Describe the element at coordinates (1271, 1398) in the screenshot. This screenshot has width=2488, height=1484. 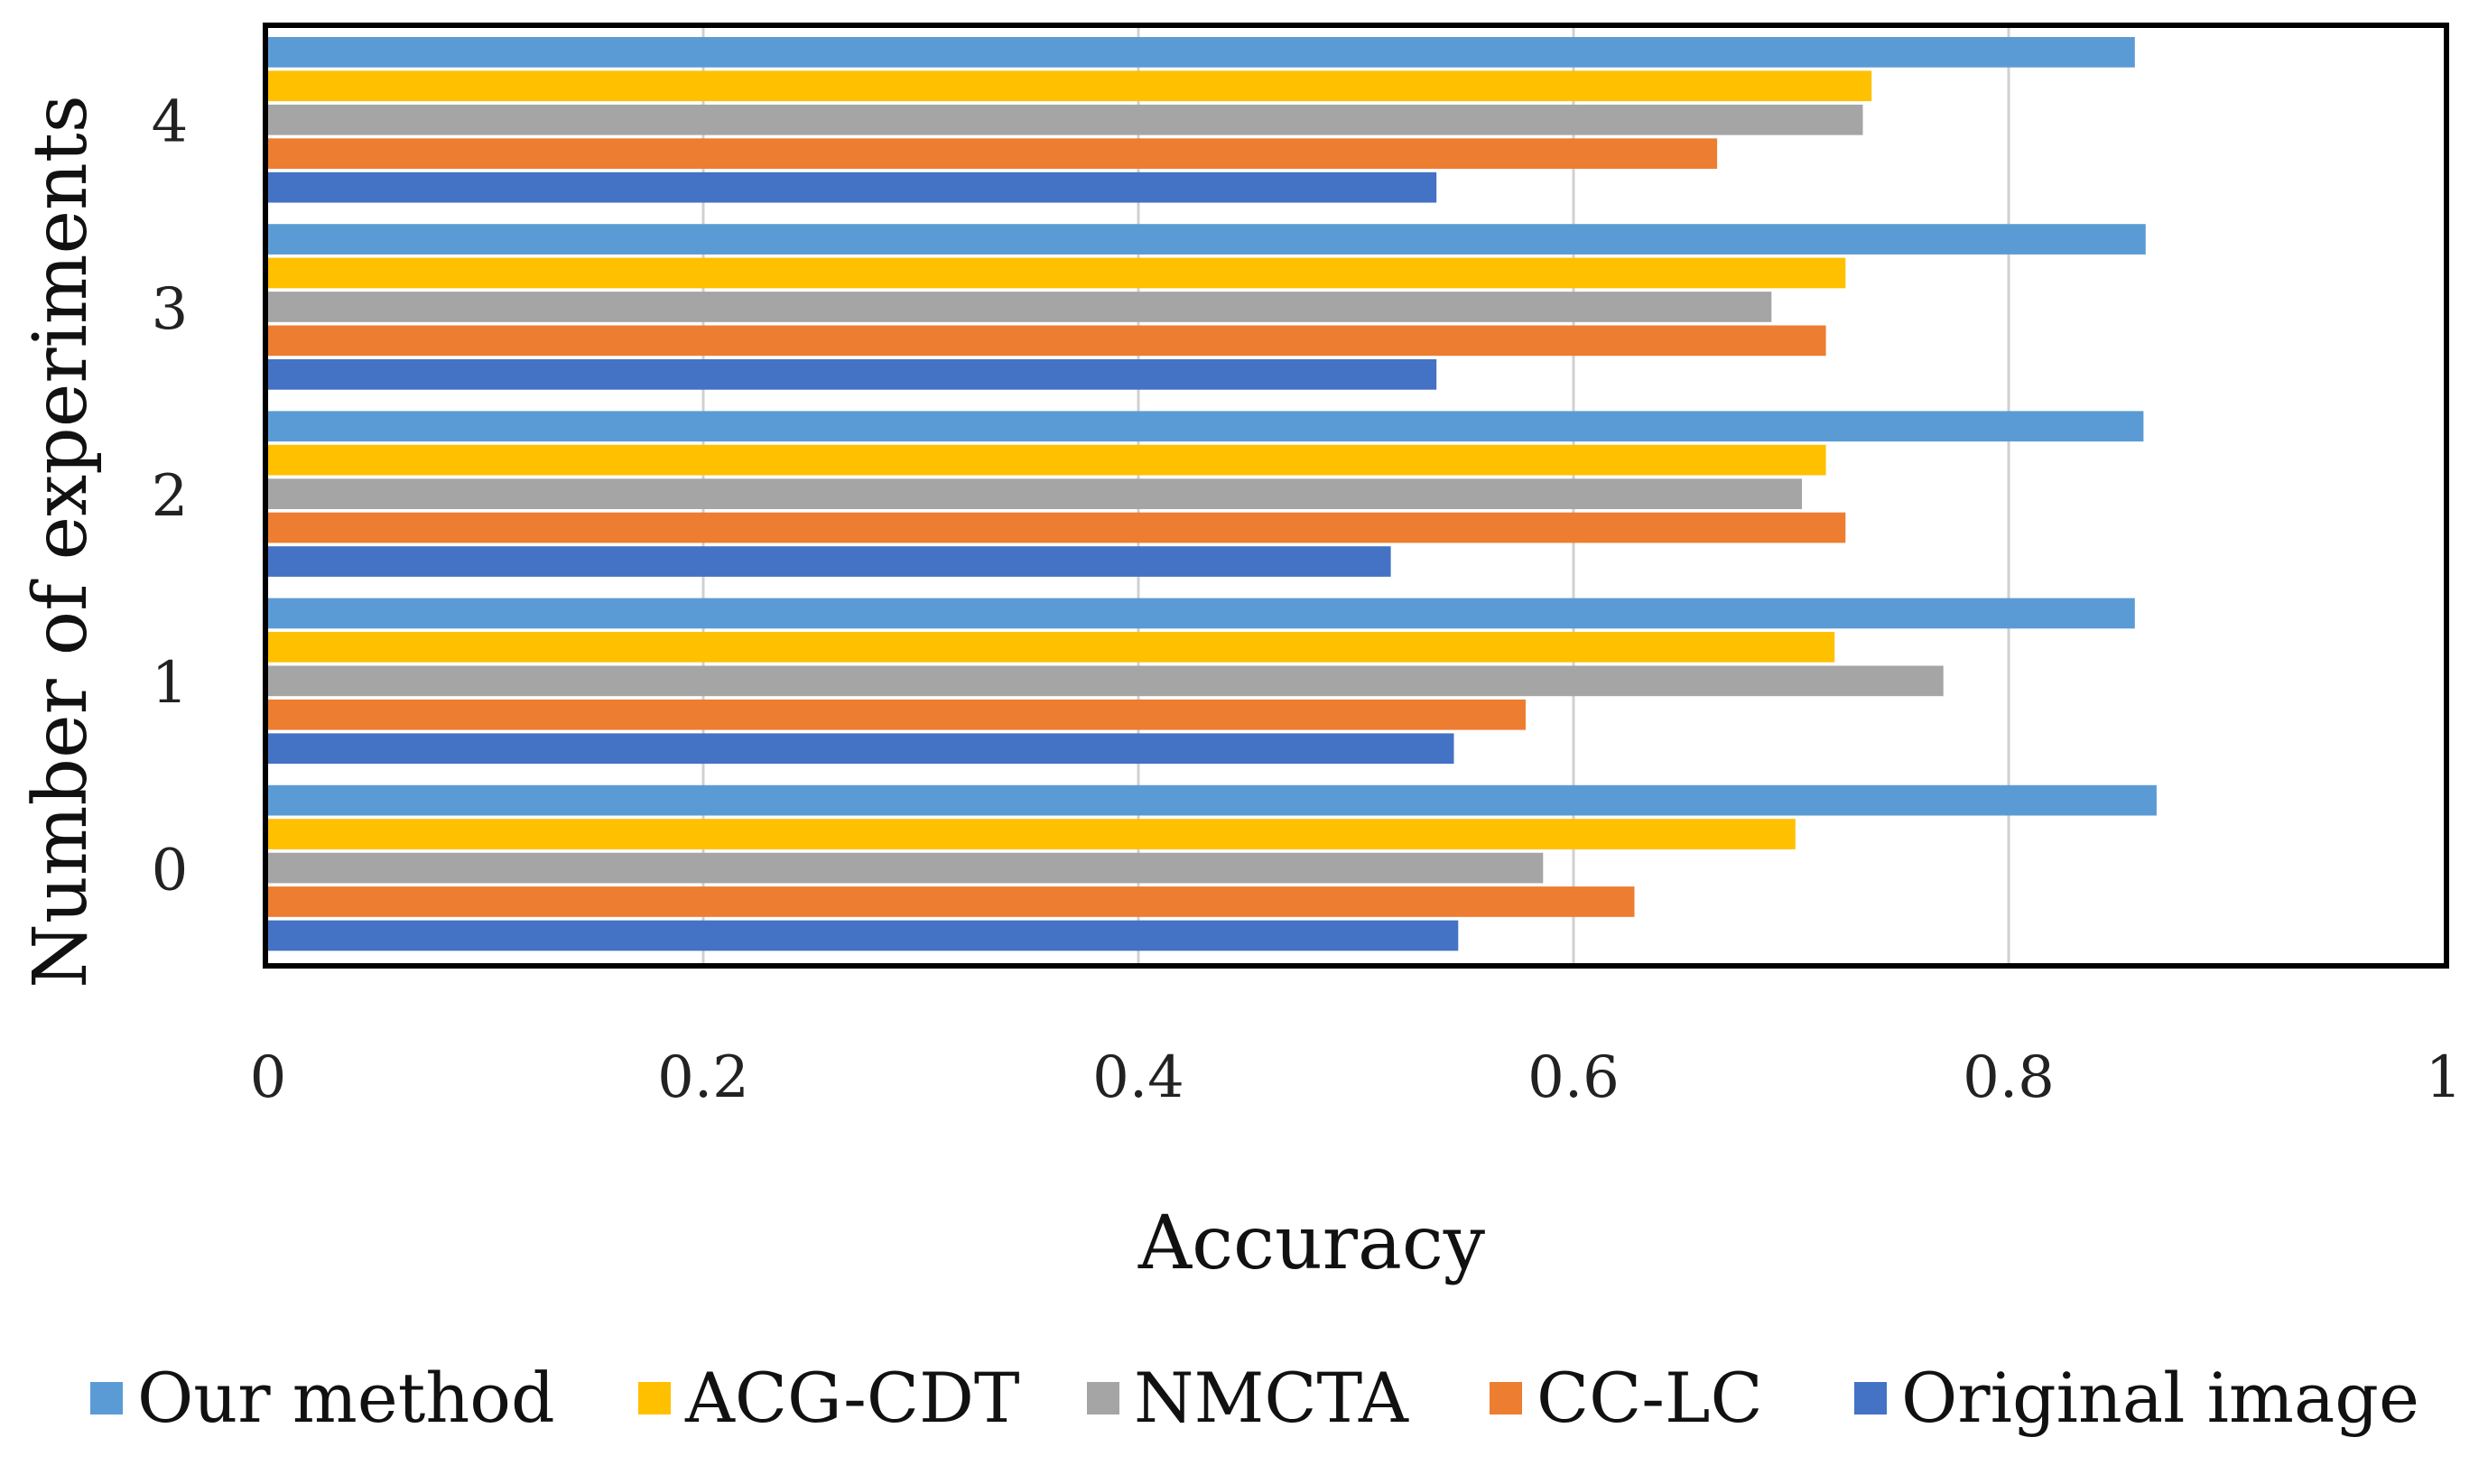
I see `legend-label: NMCTA` at that location.